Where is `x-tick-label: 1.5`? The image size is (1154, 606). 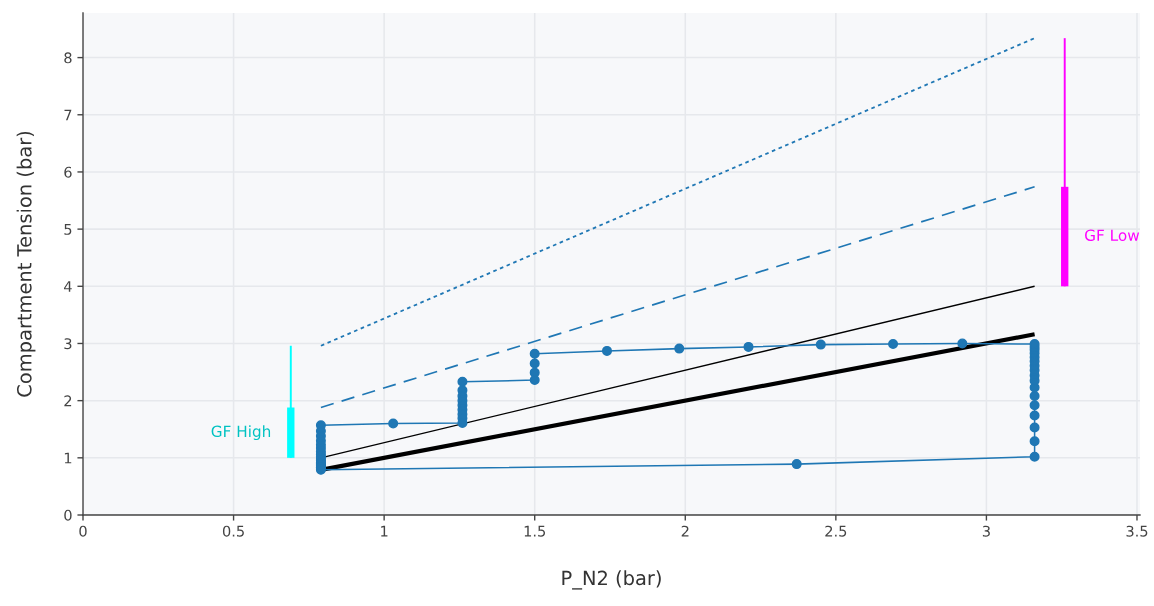 x-tick-label: 1.5 is located at coordinates (535, 531).